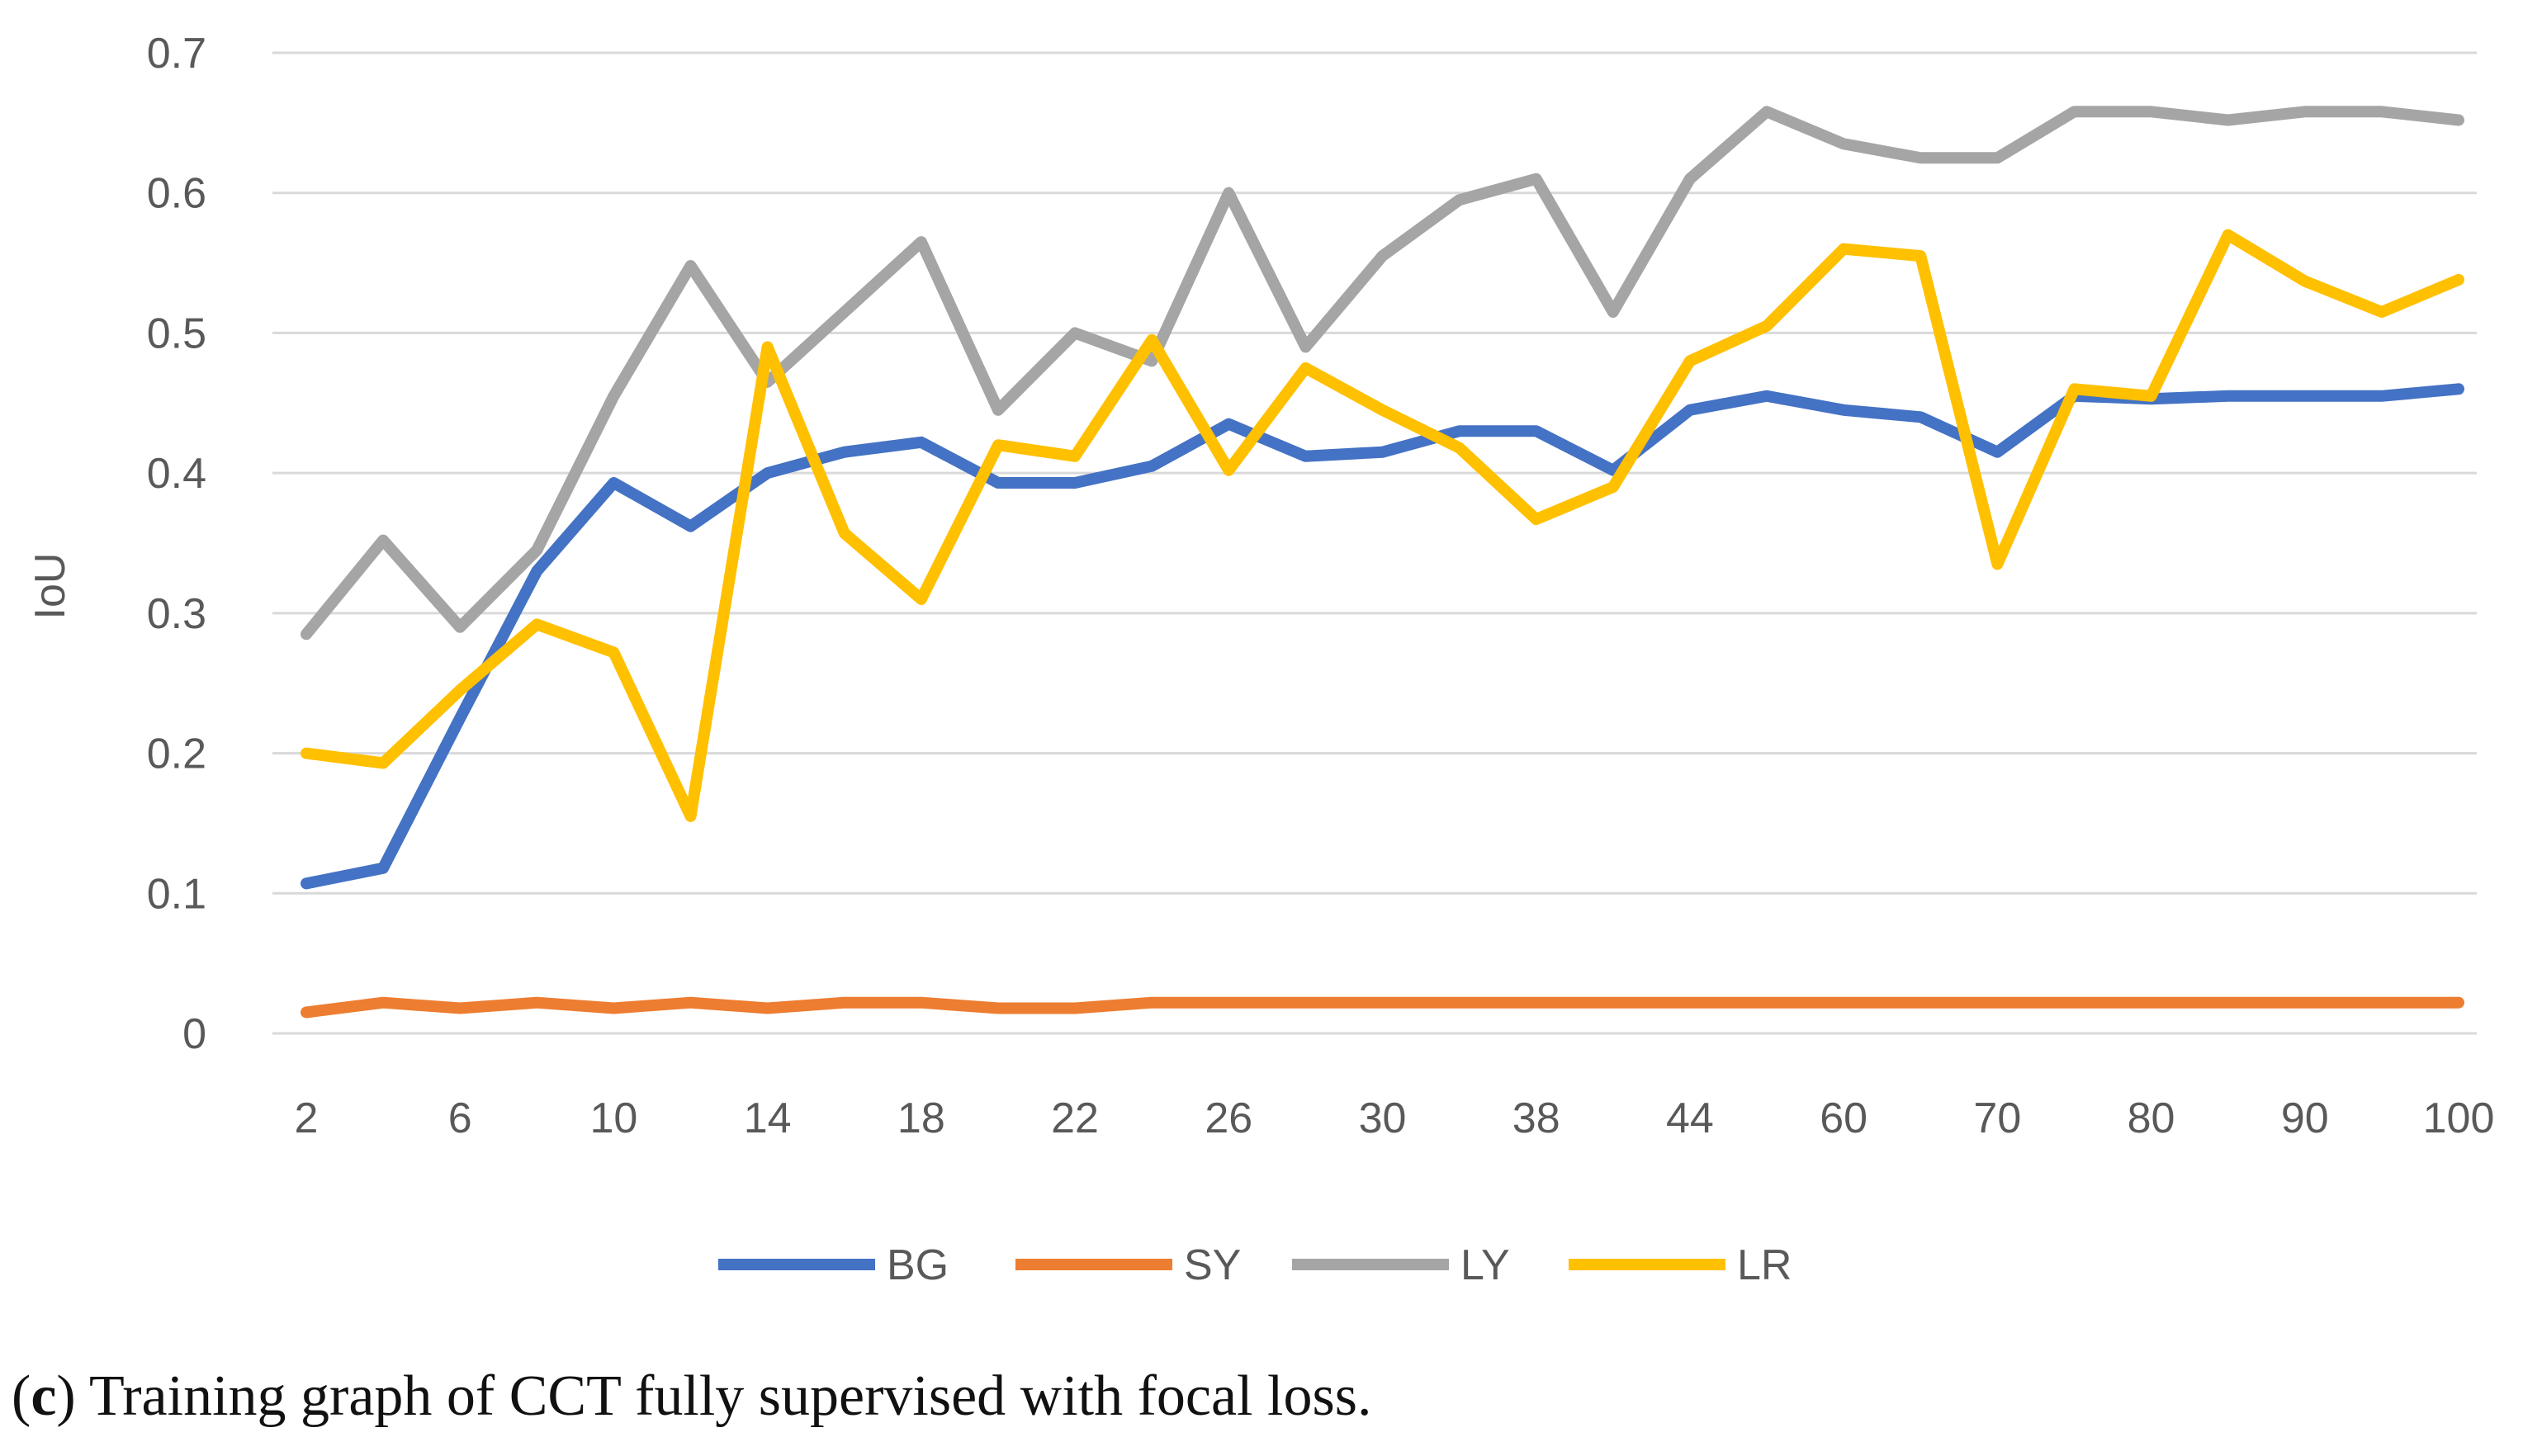 The height and width of the screenshot is (1456, 2523). I want to click on legend-label-sy: SY, so click(1212, 1265).